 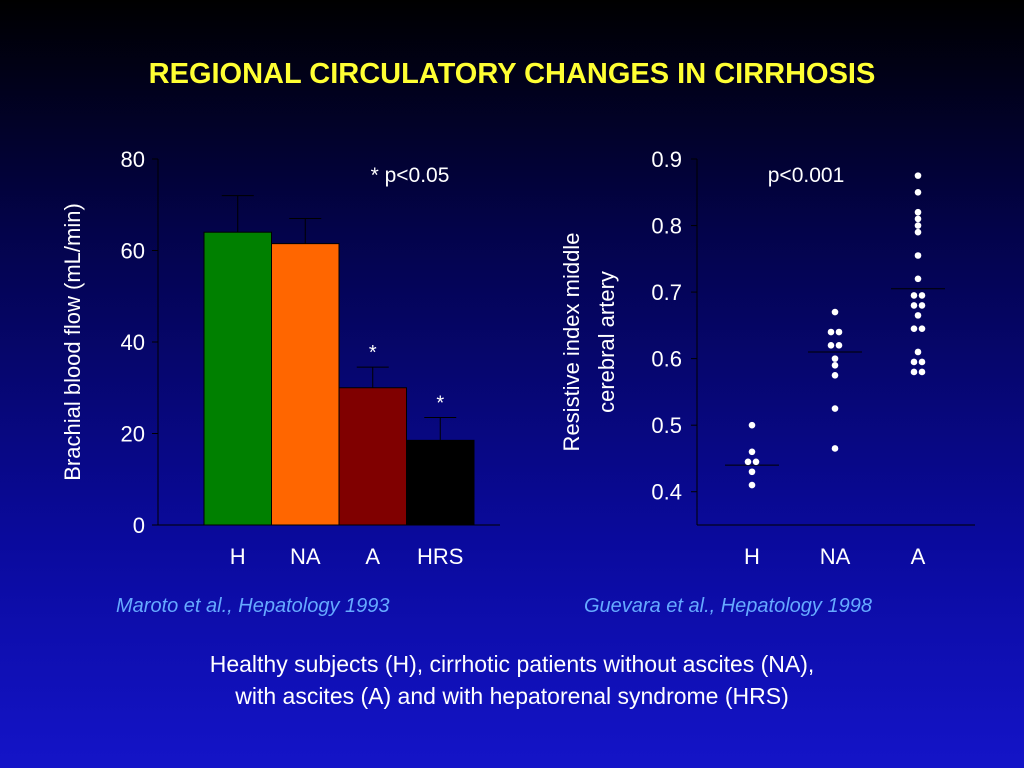 What do you see at coordinates (372, 456) in the screenshot?
I see `bar-A` at bounding box center [372, 456].